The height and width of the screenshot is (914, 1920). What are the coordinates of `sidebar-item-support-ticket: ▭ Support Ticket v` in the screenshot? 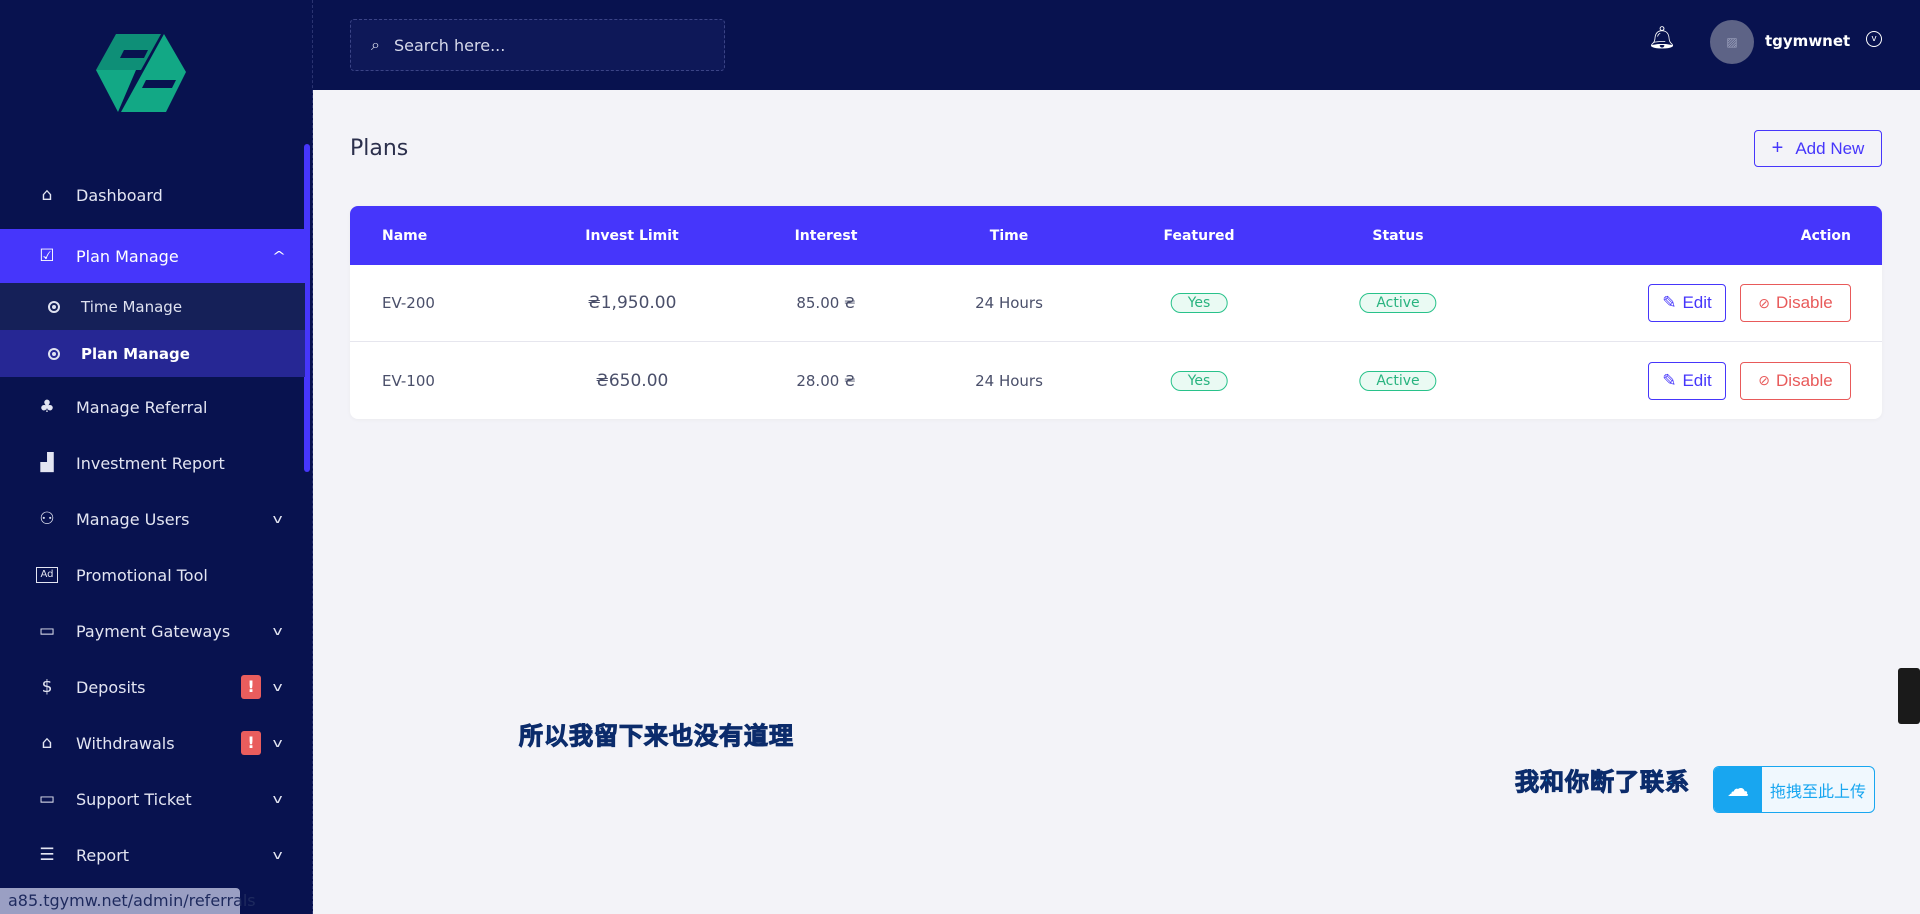 It's located at (152, 799).